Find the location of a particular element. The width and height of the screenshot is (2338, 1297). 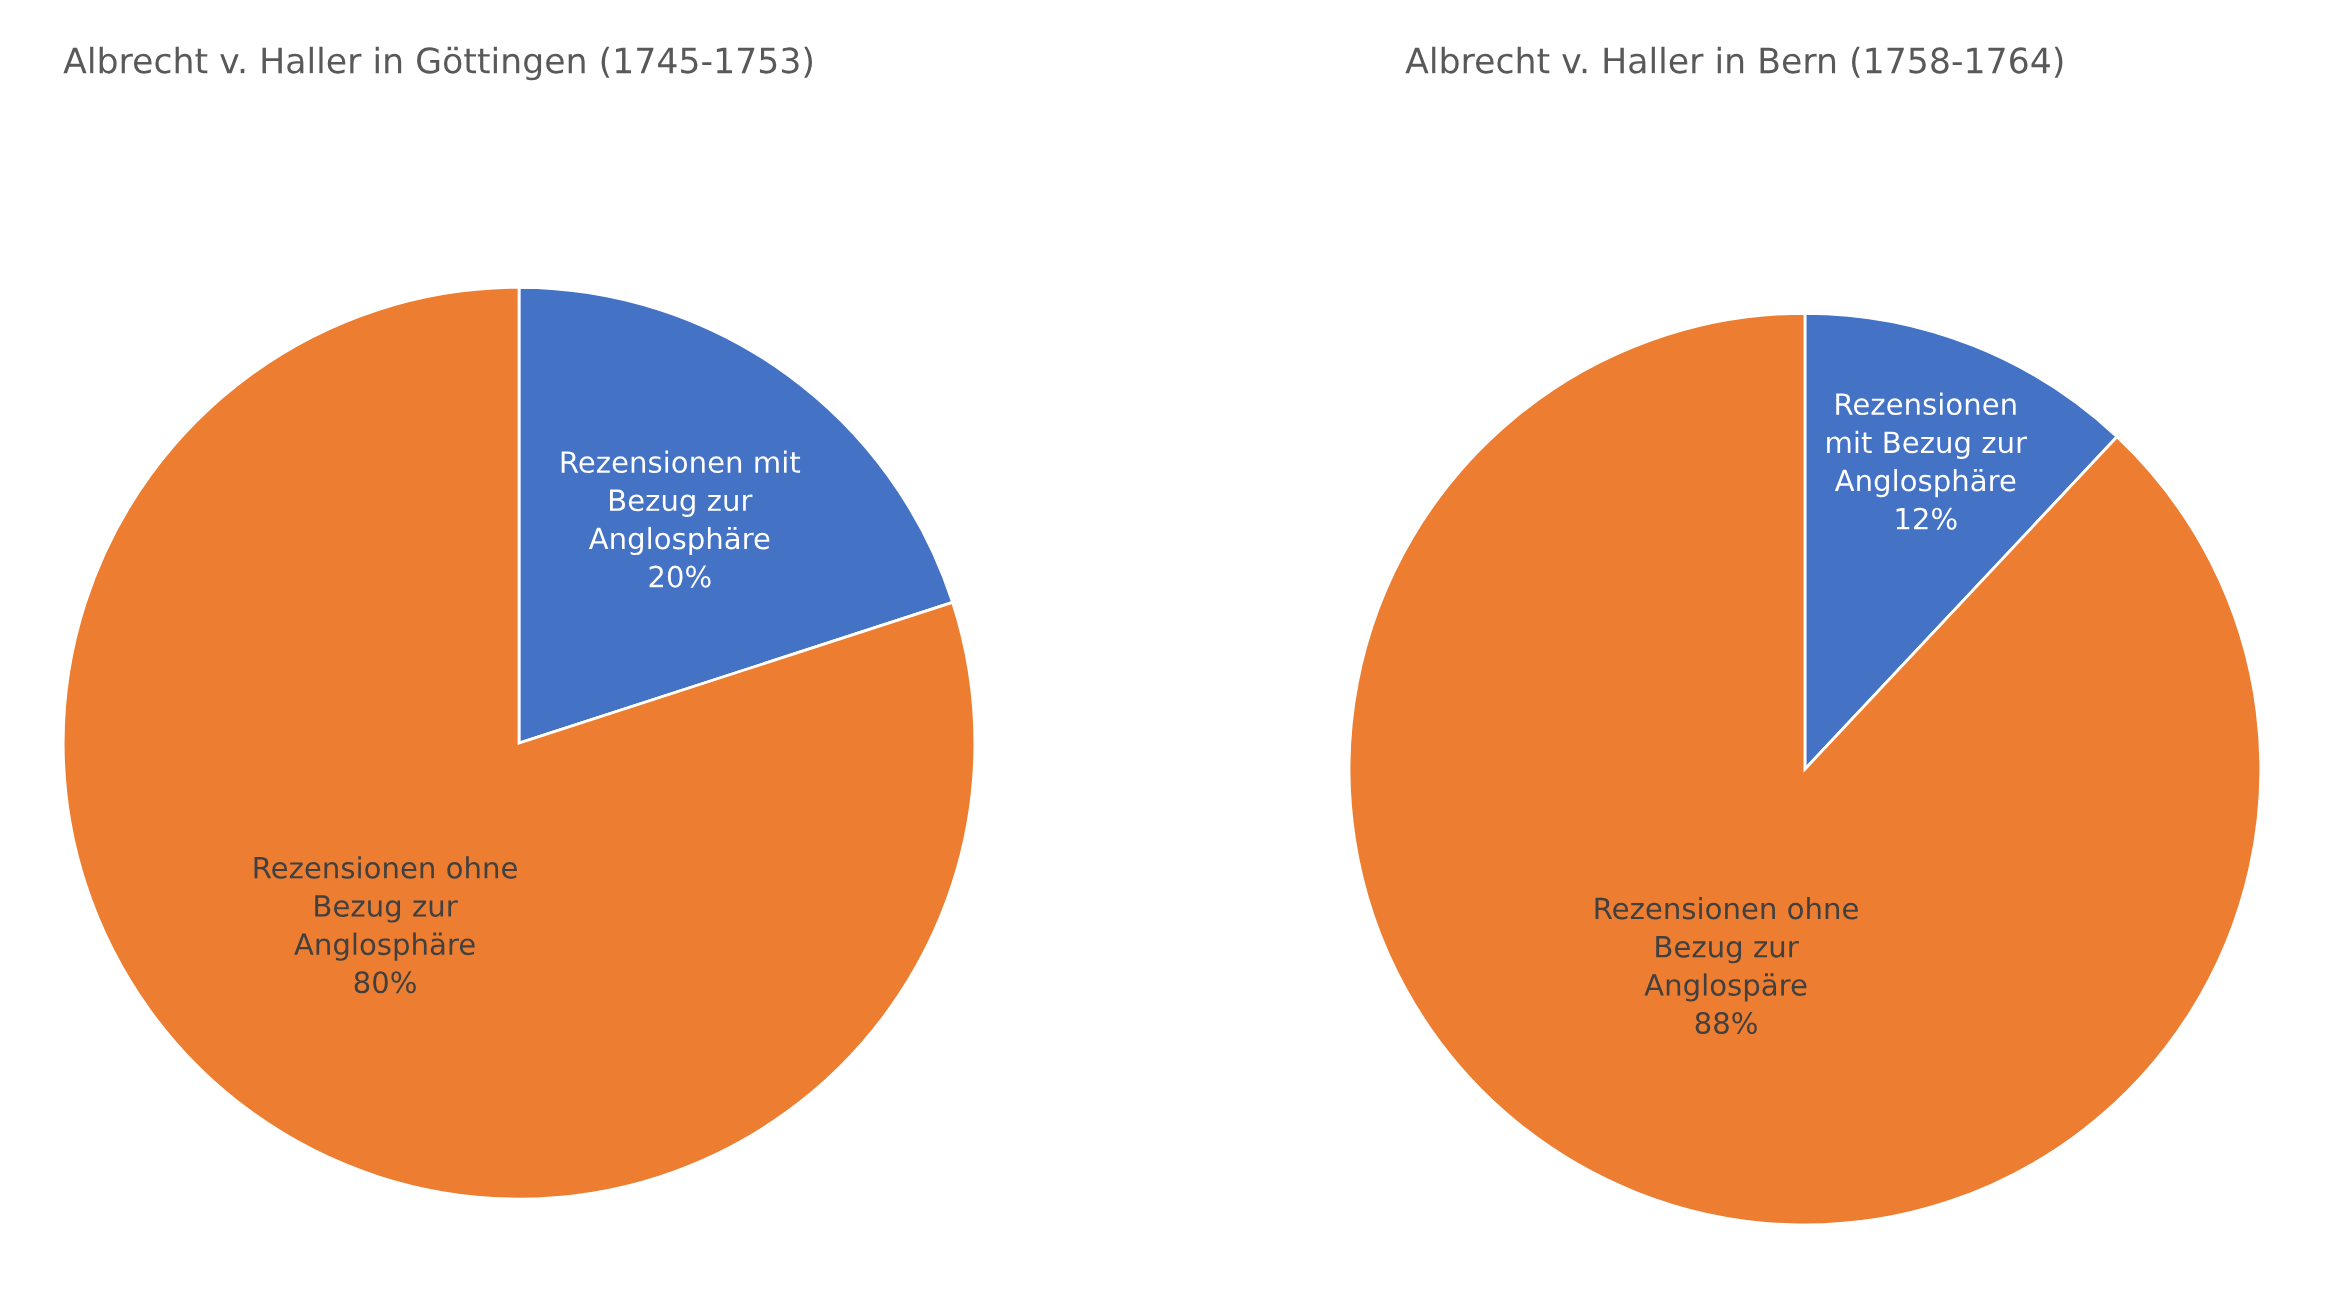

data-label: 20% is located at coordinates (680, 576).